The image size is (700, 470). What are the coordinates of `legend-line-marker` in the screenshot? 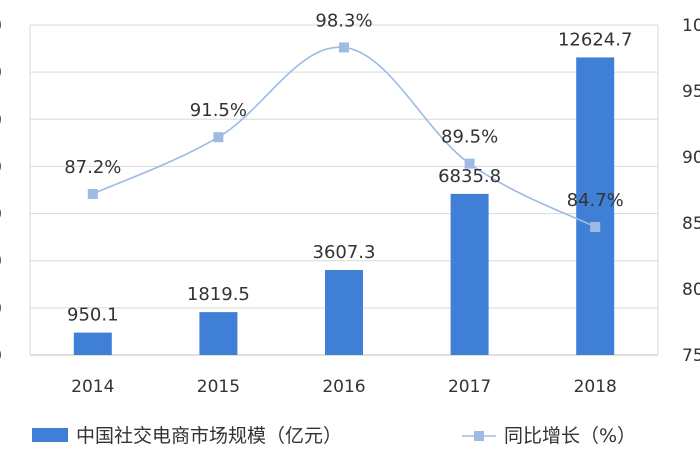 It's located at (479, 436).